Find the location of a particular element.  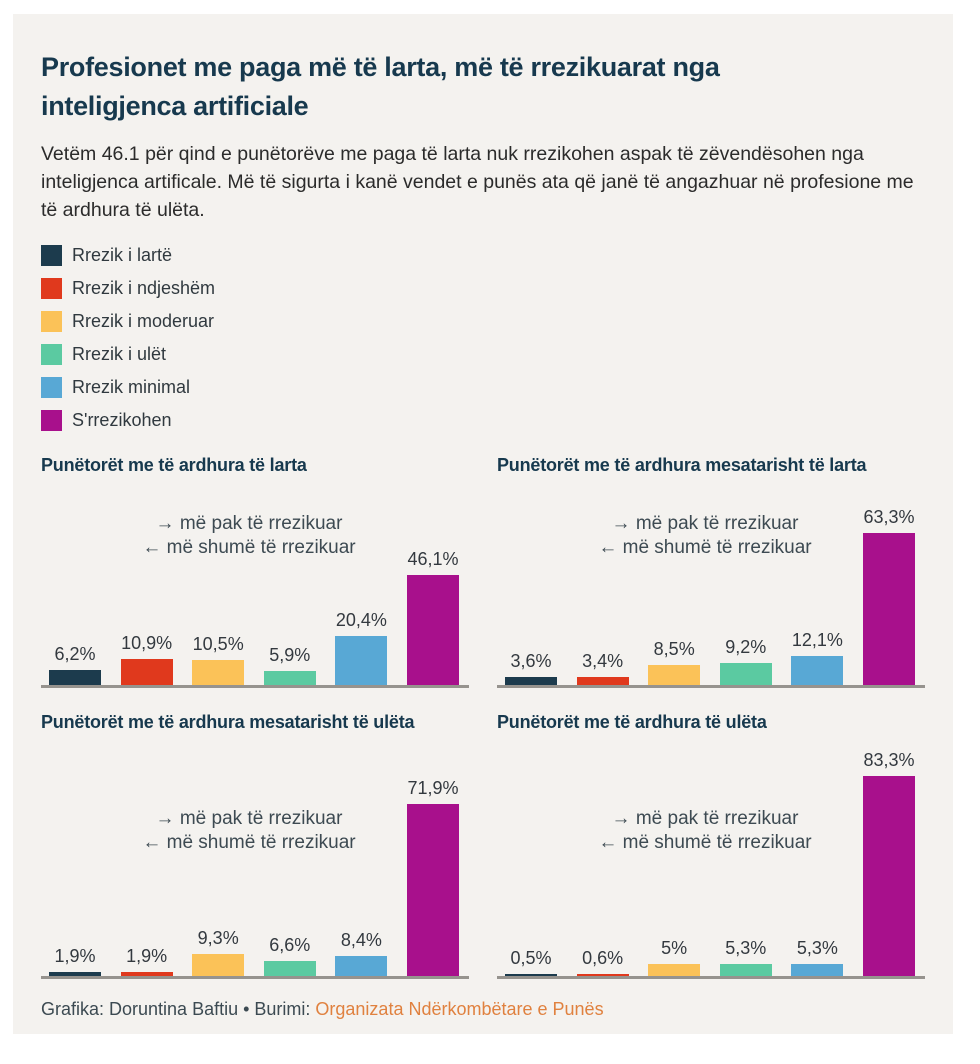

legend-item-rrezik-i-ndjeshem: Rrezik i ndjeshëm is located at coordinates (490, 289).